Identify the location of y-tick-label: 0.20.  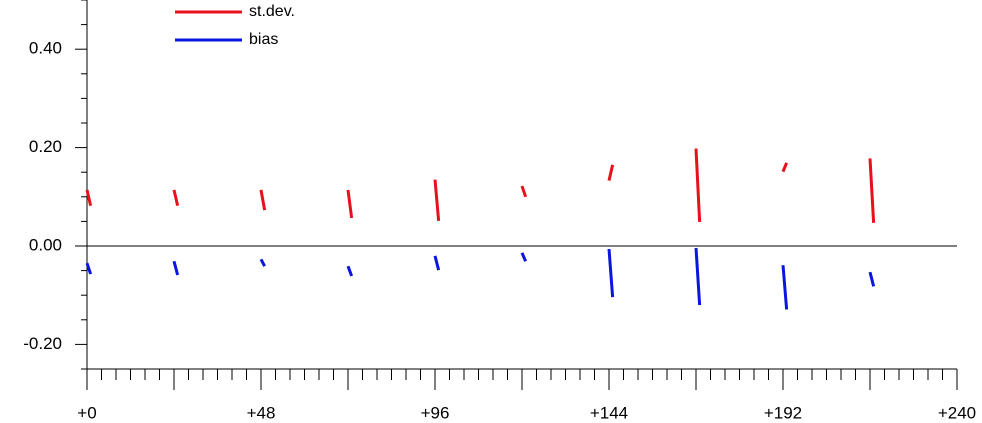
(45, 146).